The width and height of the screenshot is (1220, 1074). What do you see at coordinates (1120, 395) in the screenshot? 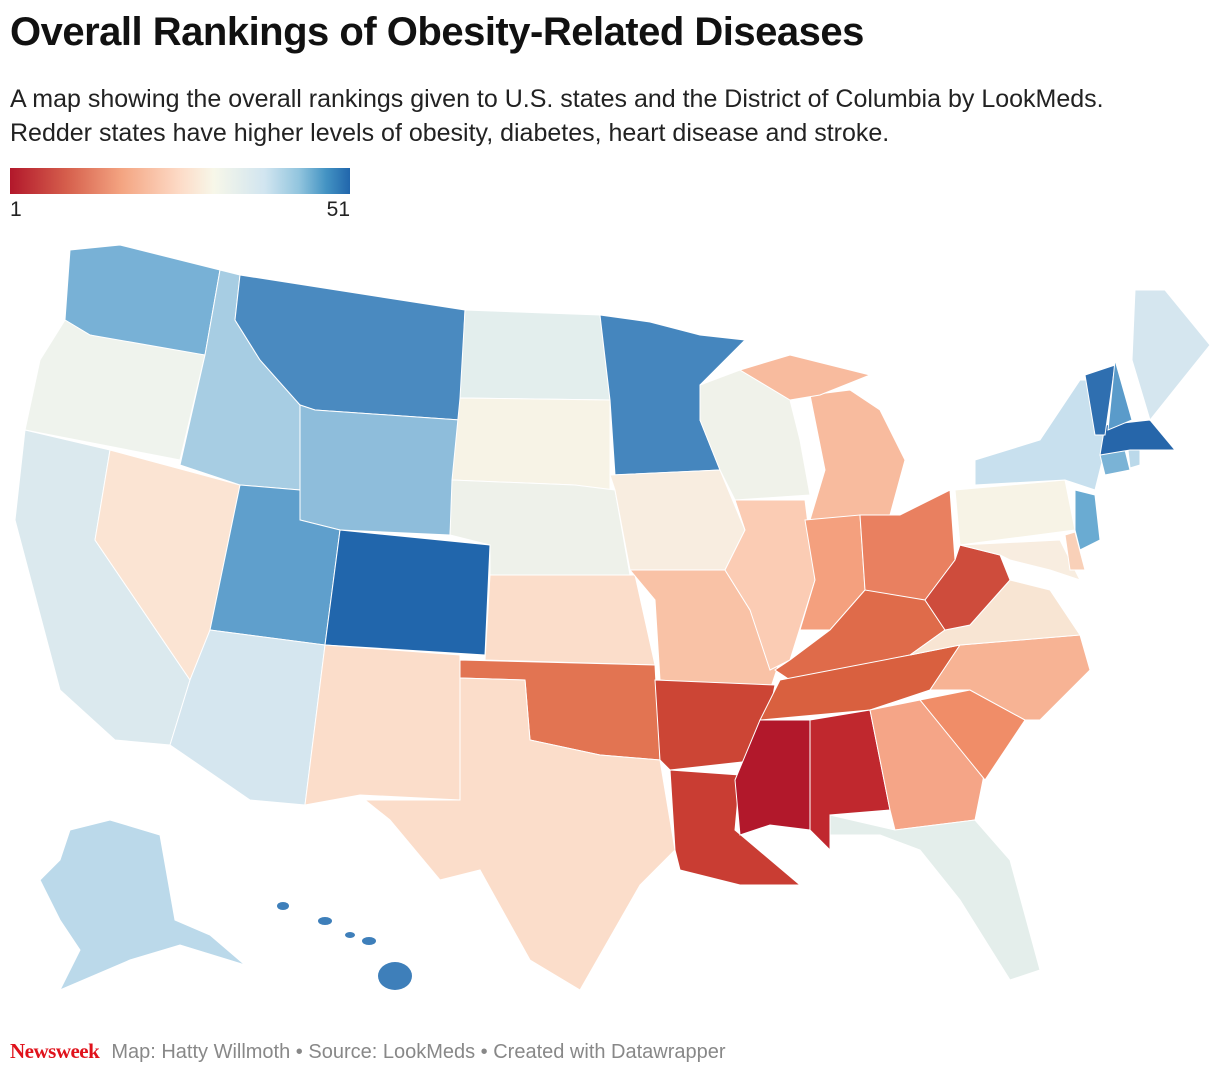
I see `state-nh` at bounding box center [1120, 395].